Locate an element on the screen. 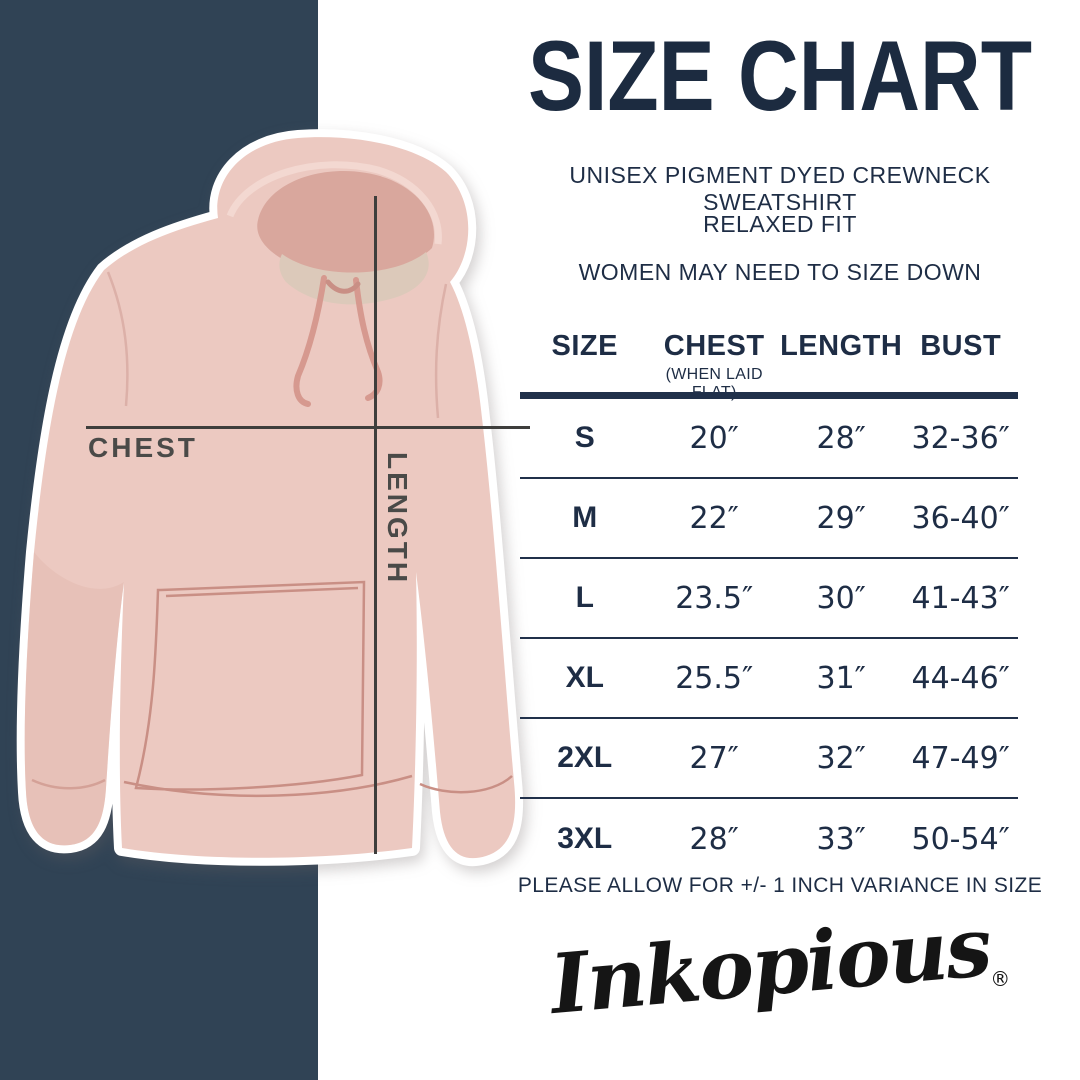  length-cell: 28″ is located at coordinates (841, 438).